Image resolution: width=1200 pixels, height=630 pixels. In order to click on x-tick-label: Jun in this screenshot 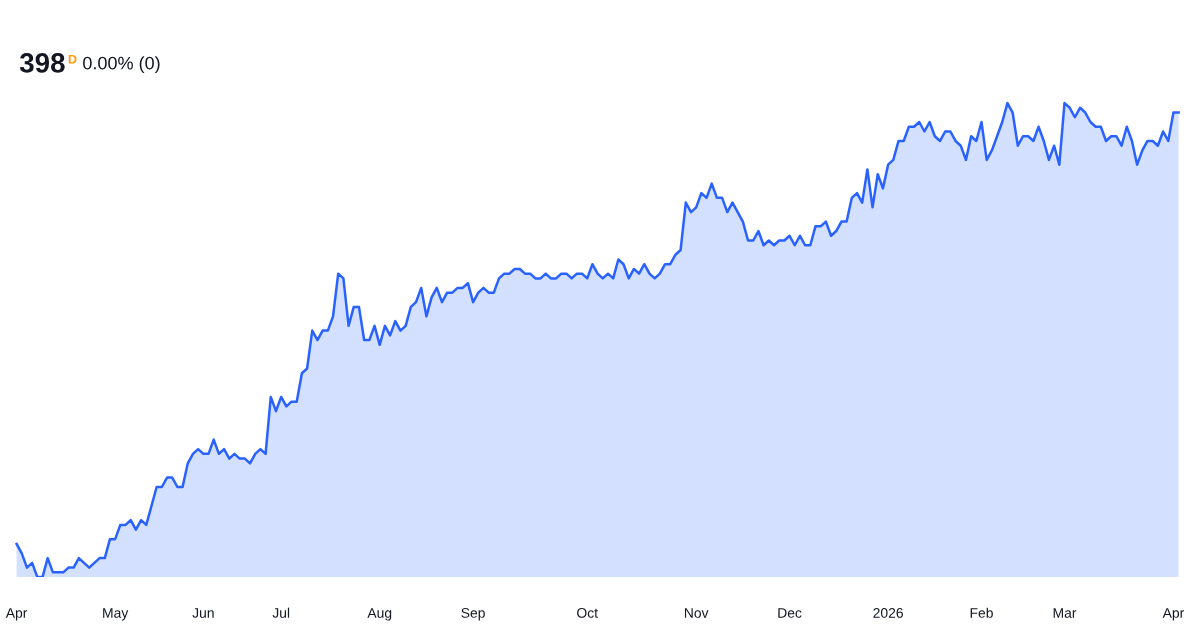, I will do `click(203, 613)`.